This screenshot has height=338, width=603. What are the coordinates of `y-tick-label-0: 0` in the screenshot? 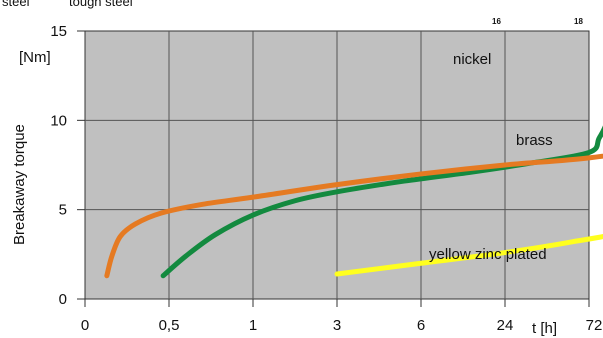 It's located at (63, 299).